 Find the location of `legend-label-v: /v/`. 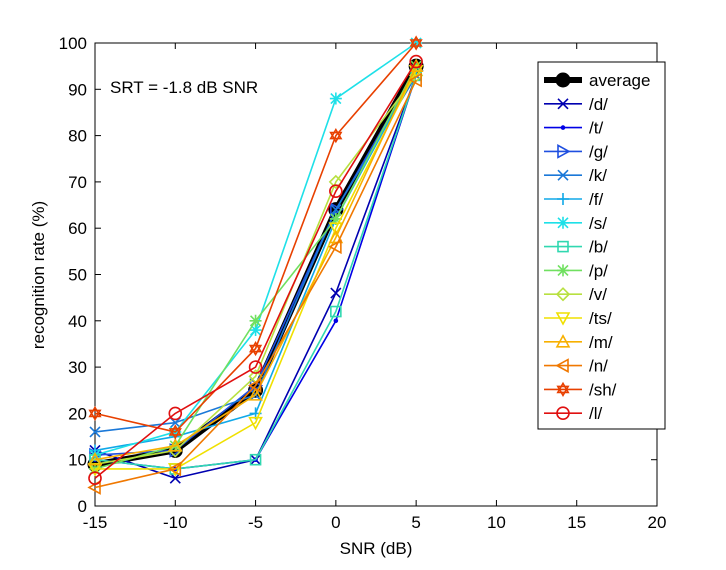

legend-label-v: /v/ is located at coordinates (598, 294).